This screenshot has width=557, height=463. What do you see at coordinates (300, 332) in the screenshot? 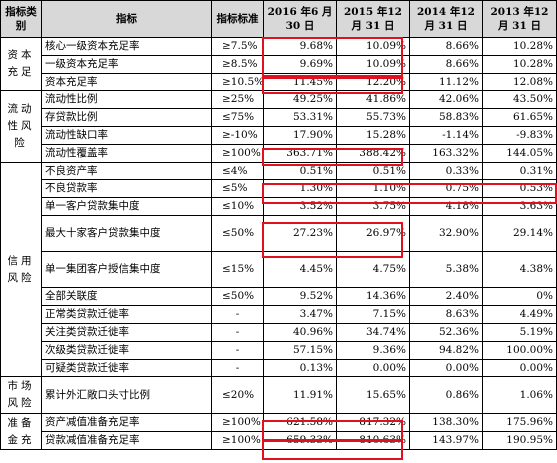
I see `value-2016: 40.96%` at bounding box center [300, 332].